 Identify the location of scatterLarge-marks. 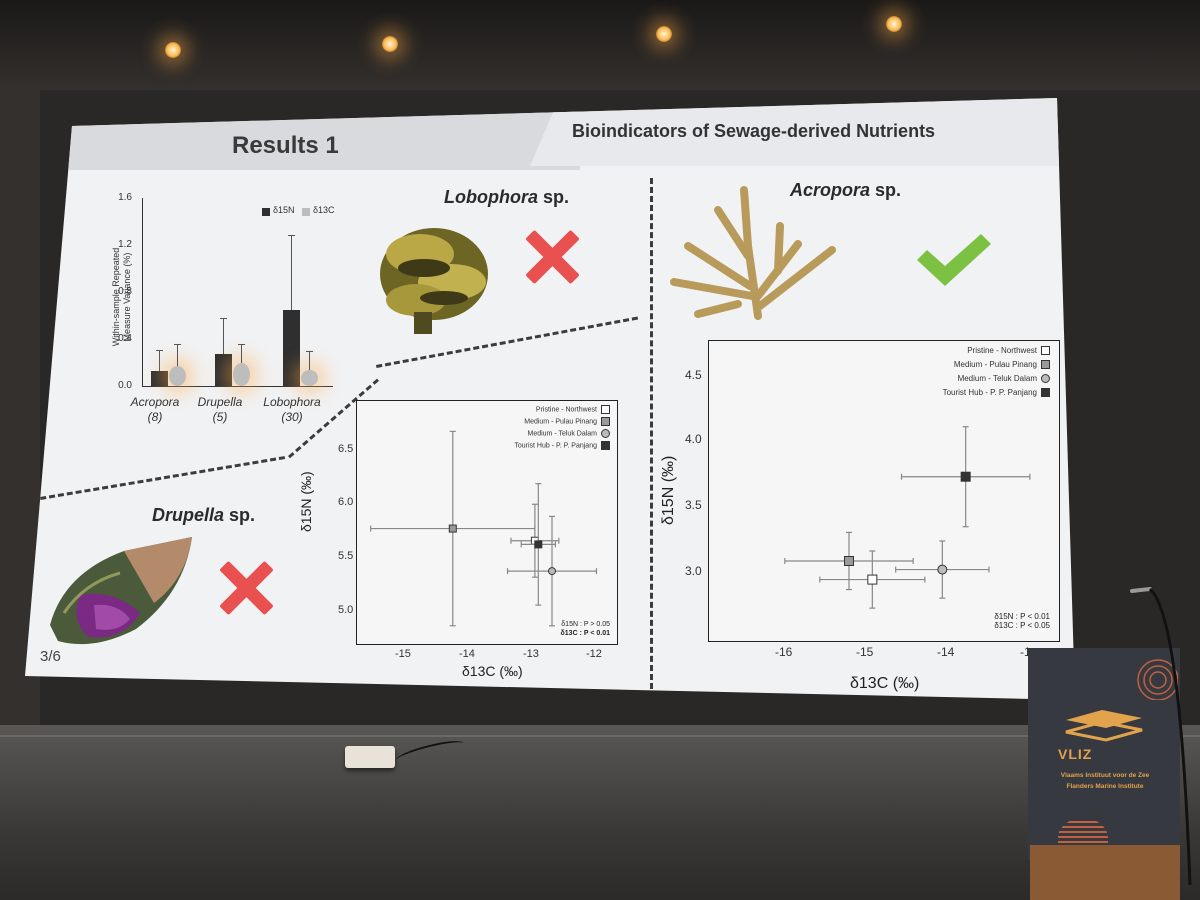
(907, 517).